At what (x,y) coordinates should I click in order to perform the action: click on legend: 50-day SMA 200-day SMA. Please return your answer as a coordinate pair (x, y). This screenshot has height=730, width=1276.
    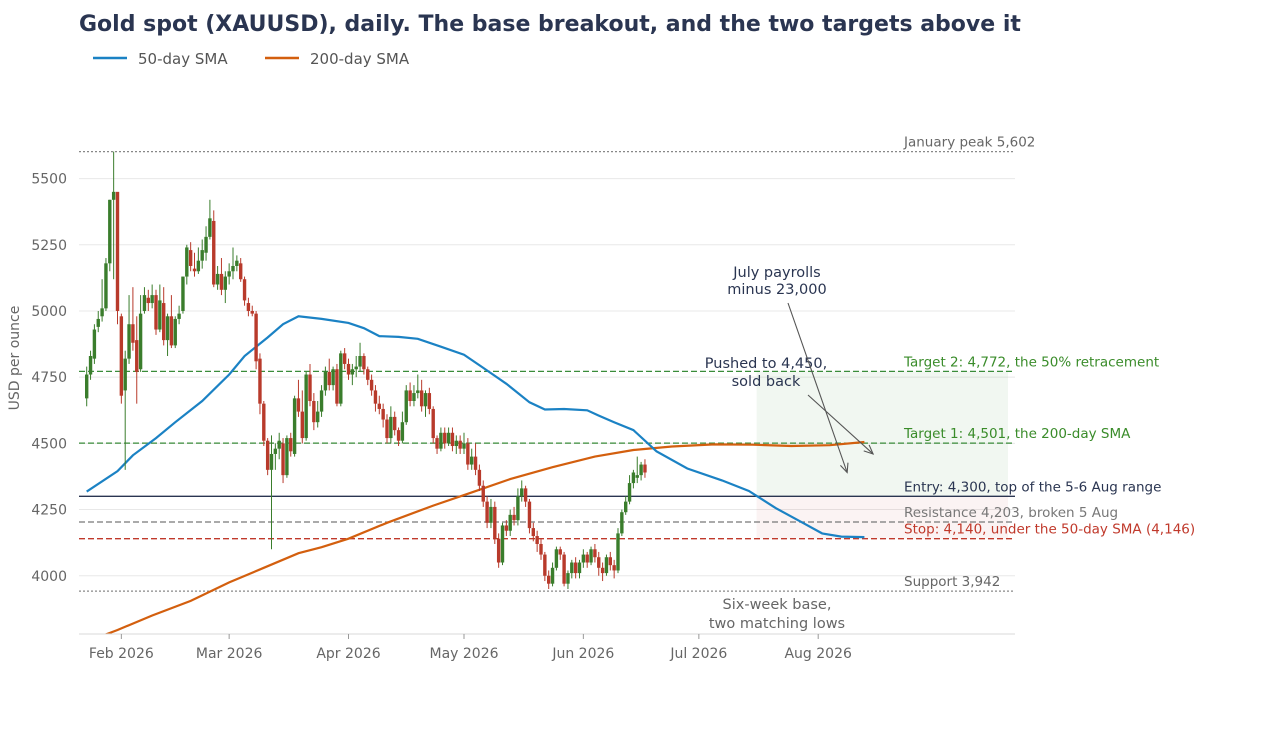
    Looking at the image, I should click on (251, 59).